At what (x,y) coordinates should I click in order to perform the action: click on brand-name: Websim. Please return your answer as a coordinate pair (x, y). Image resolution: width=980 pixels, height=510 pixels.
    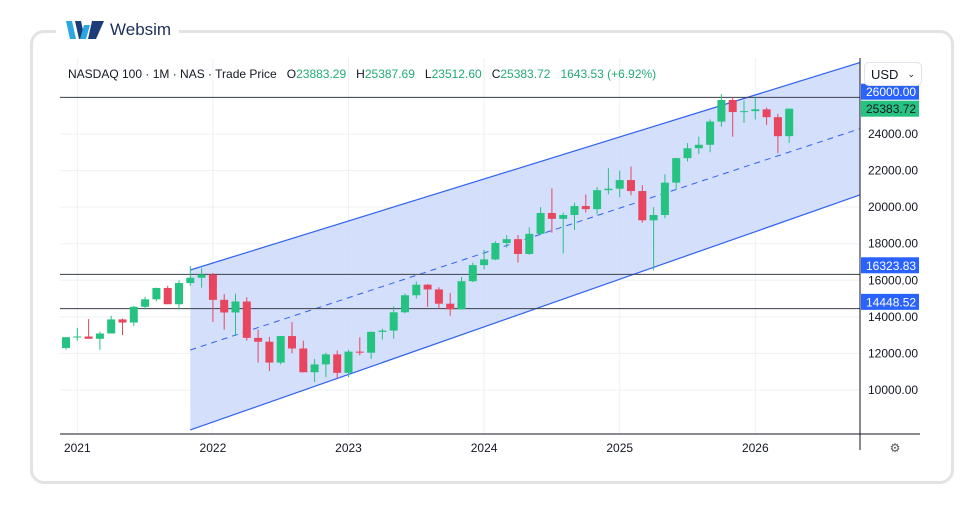
    Looking at the image, I should click on (141, 29).